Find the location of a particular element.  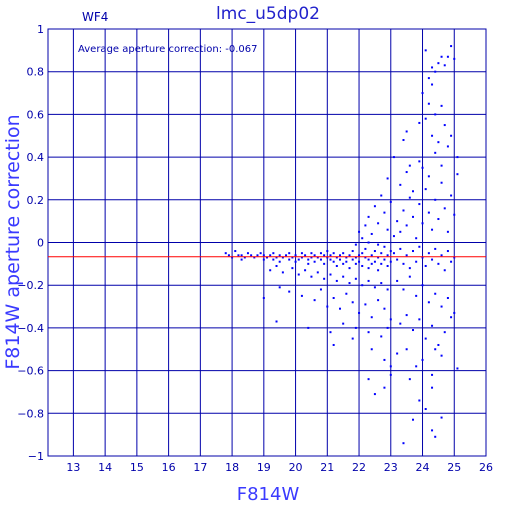

y-axis-label: F814W aperture correction is located at coordinates (13, 241).